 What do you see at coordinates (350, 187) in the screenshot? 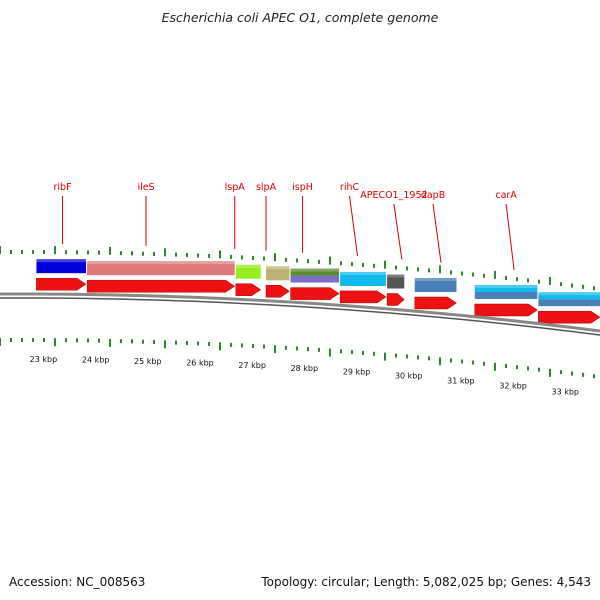
I see `gene-label: rihC` at bounding box center [350, 187].